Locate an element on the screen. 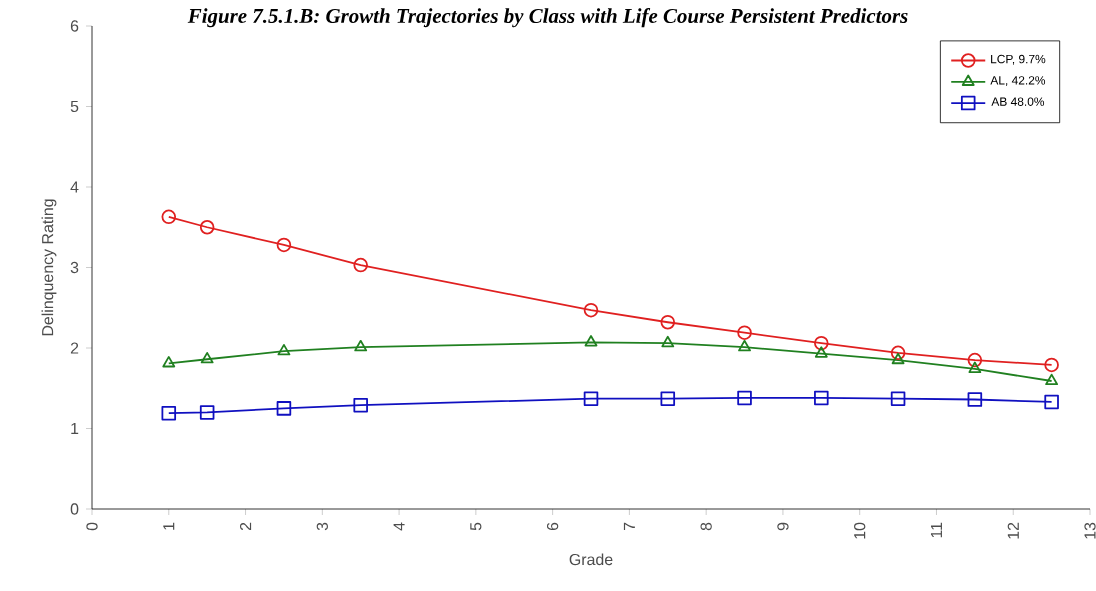 The width and height of the screenshot is (1096, 591). y-tick-label: 1 is located at coordinates (75, 428).